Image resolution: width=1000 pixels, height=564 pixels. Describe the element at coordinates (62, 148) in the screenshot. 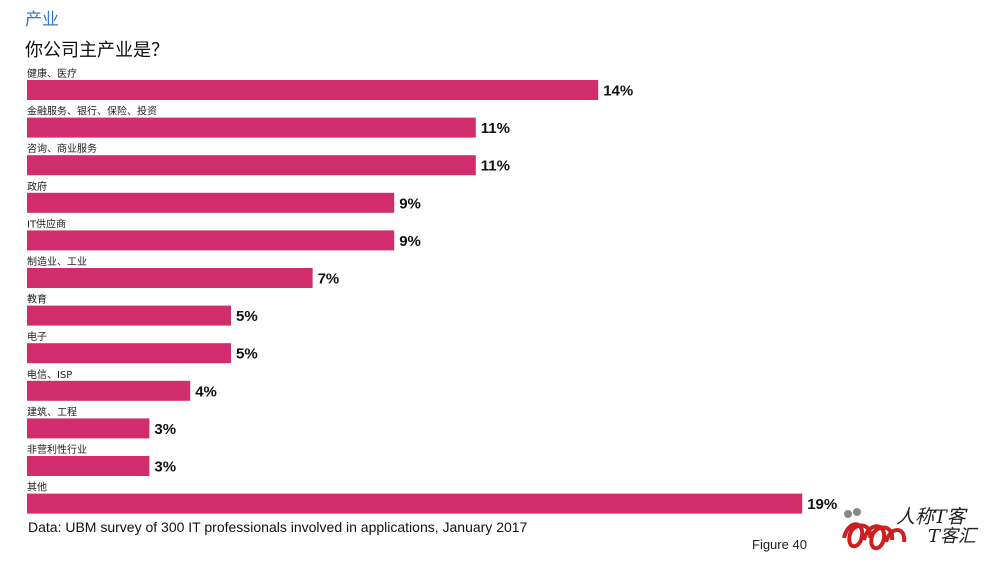

I see `category-label: 咨询、商业服务` at that location.